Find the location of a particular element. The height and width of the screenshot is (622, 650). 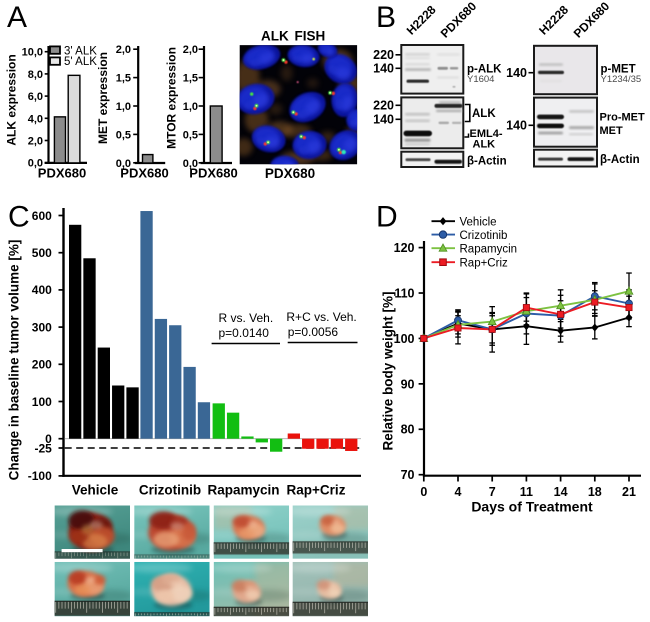

svg-text: R+C vs. Veh. is located at coordinates (321, 317).